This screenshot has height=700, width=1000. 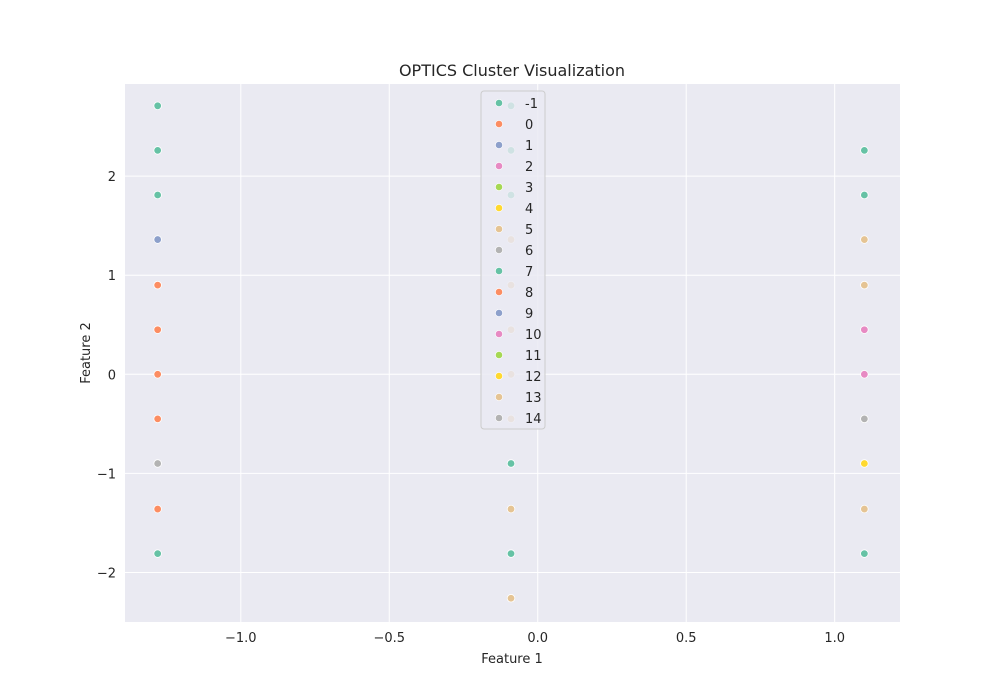 I want to click on x-axis-label: Feature 1, so click(x=512, y=659).